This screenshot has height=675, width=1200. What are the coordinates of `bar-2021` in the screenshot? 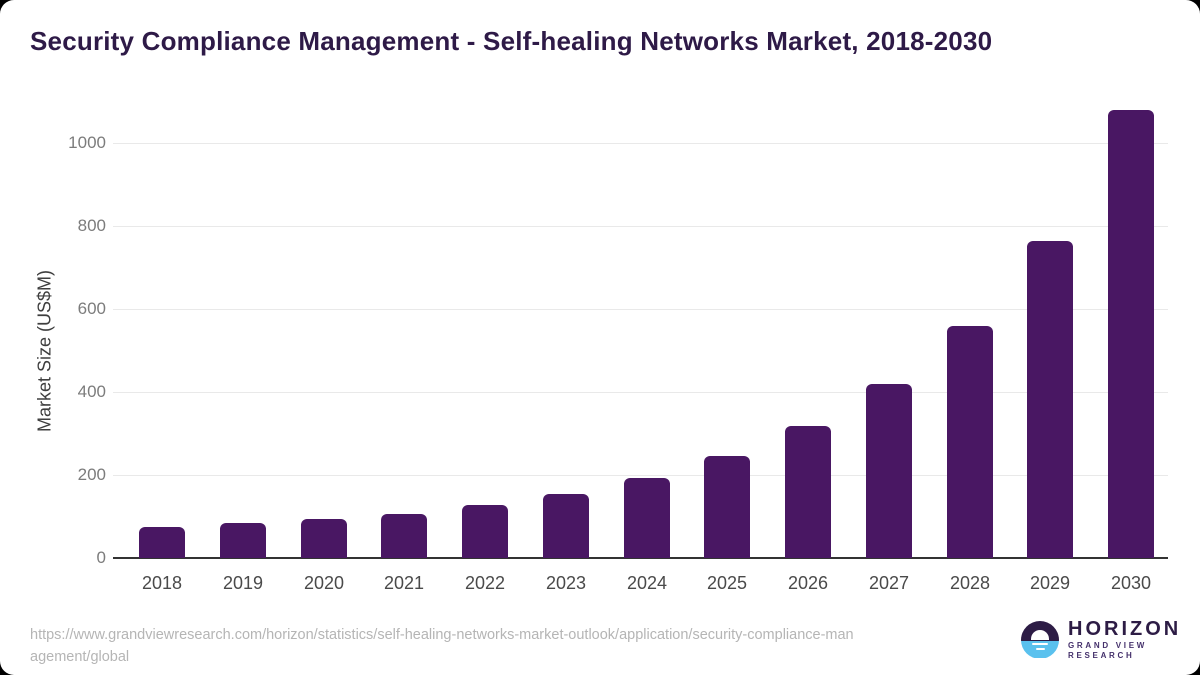 It's located at (404, 536).